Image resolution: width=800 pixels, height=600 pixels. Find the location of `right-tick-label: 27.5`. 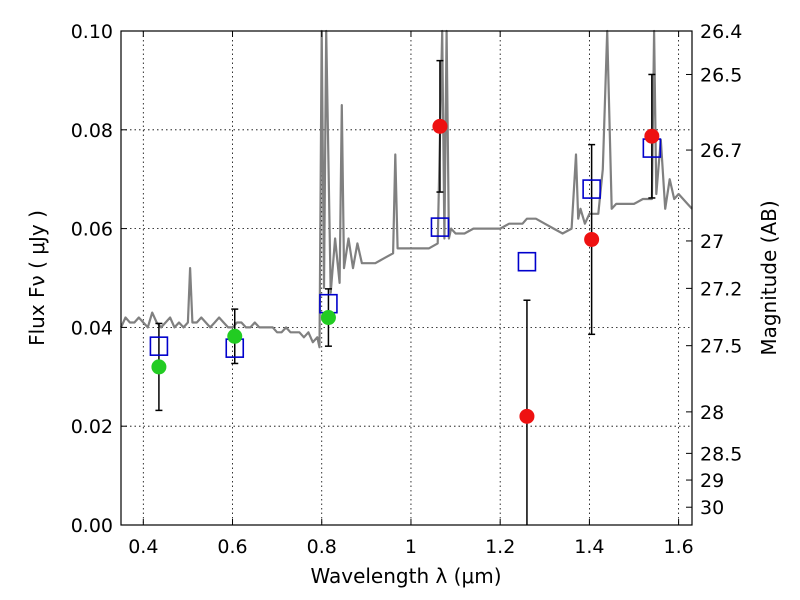

right-tick-label: 27.5 is located at coordinates (721, 347).